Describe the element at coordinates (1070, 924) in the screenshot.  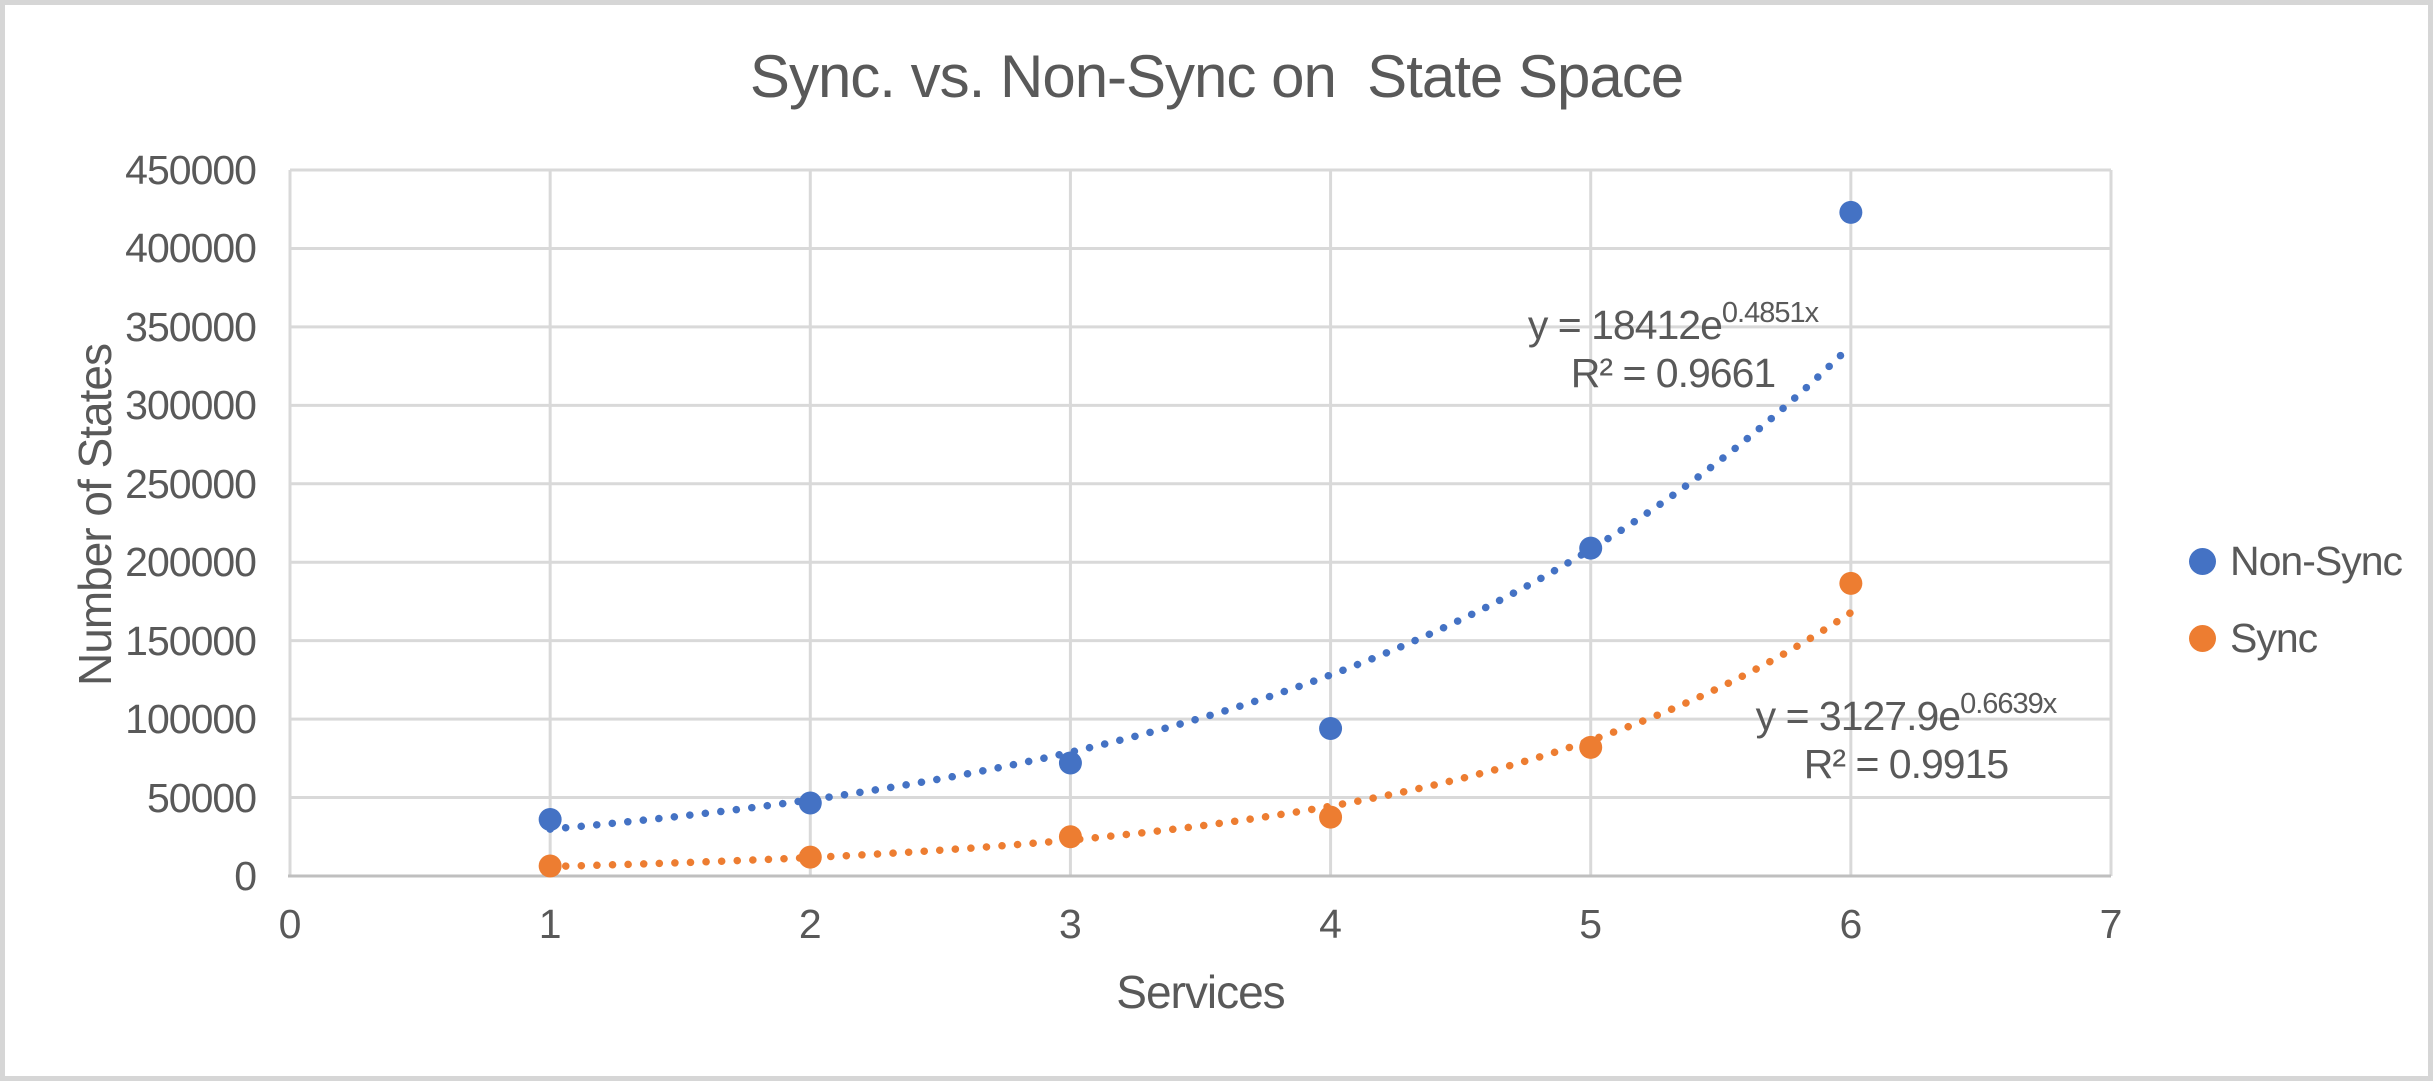
I see `x-tick-label: 3` at that location.